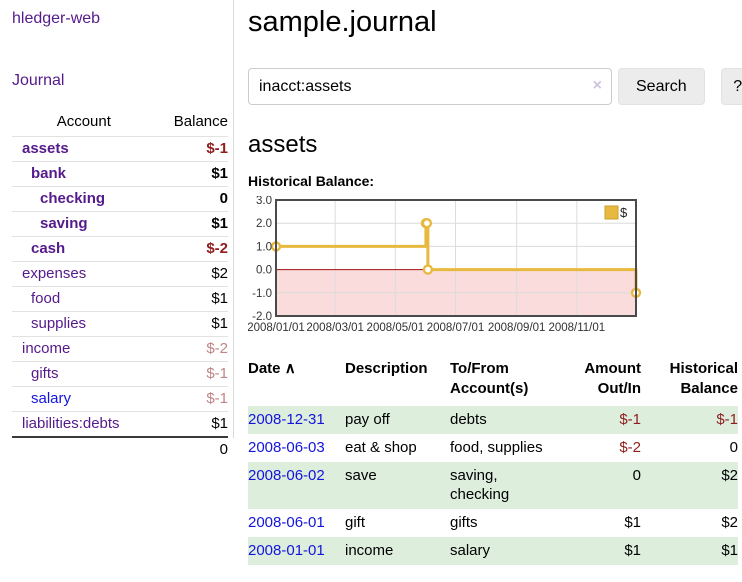 The height and width of the screenshot is (582, 742). I want to click on transaction-description: eat & shop, so click(381, 447).